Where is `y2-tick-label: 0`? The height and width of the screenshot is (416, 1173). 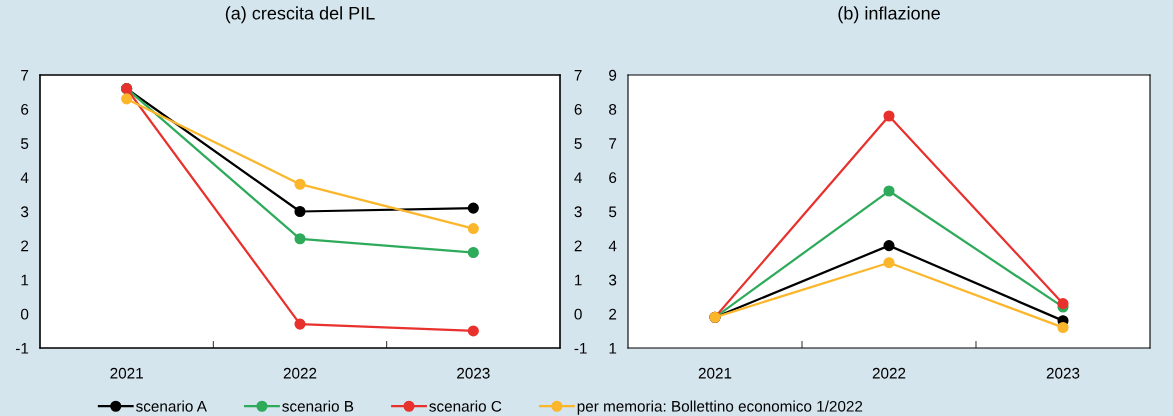 y2-tick-label: 0 is located at coordinates (578, 314).